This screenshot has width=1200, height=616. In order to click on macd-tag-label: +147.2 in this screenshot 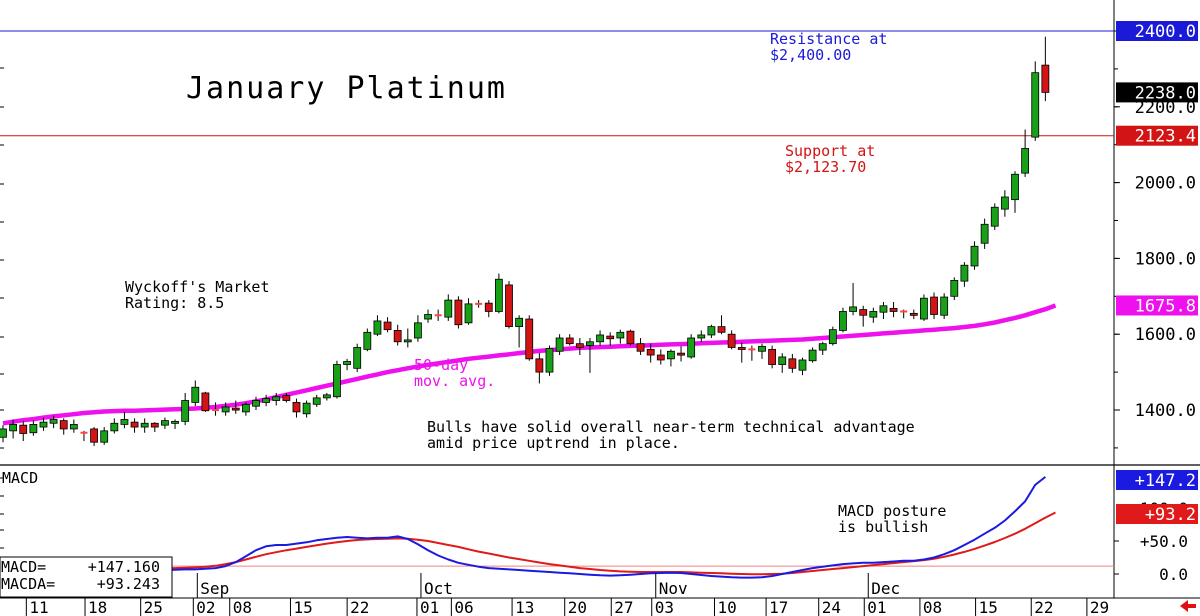, I will do `click(1165, 481)`.